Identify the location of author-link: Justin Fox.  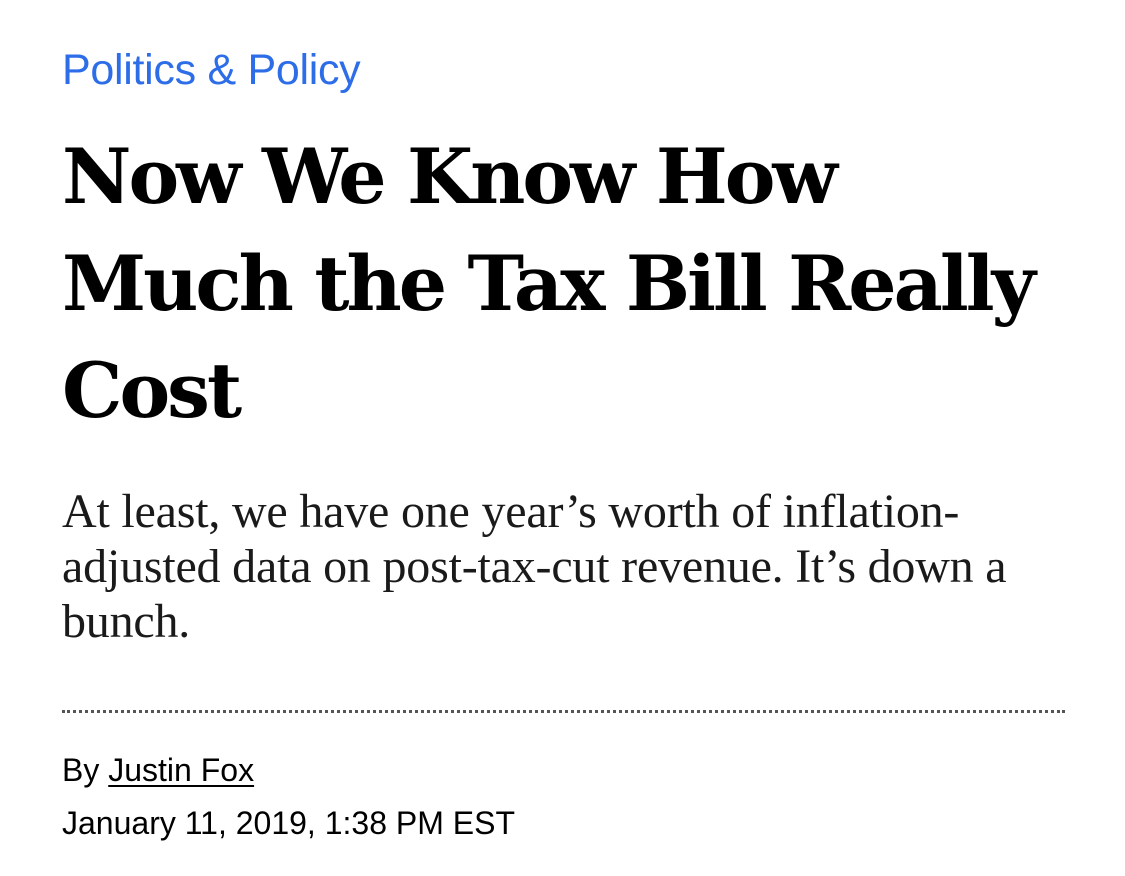
(181, 770).